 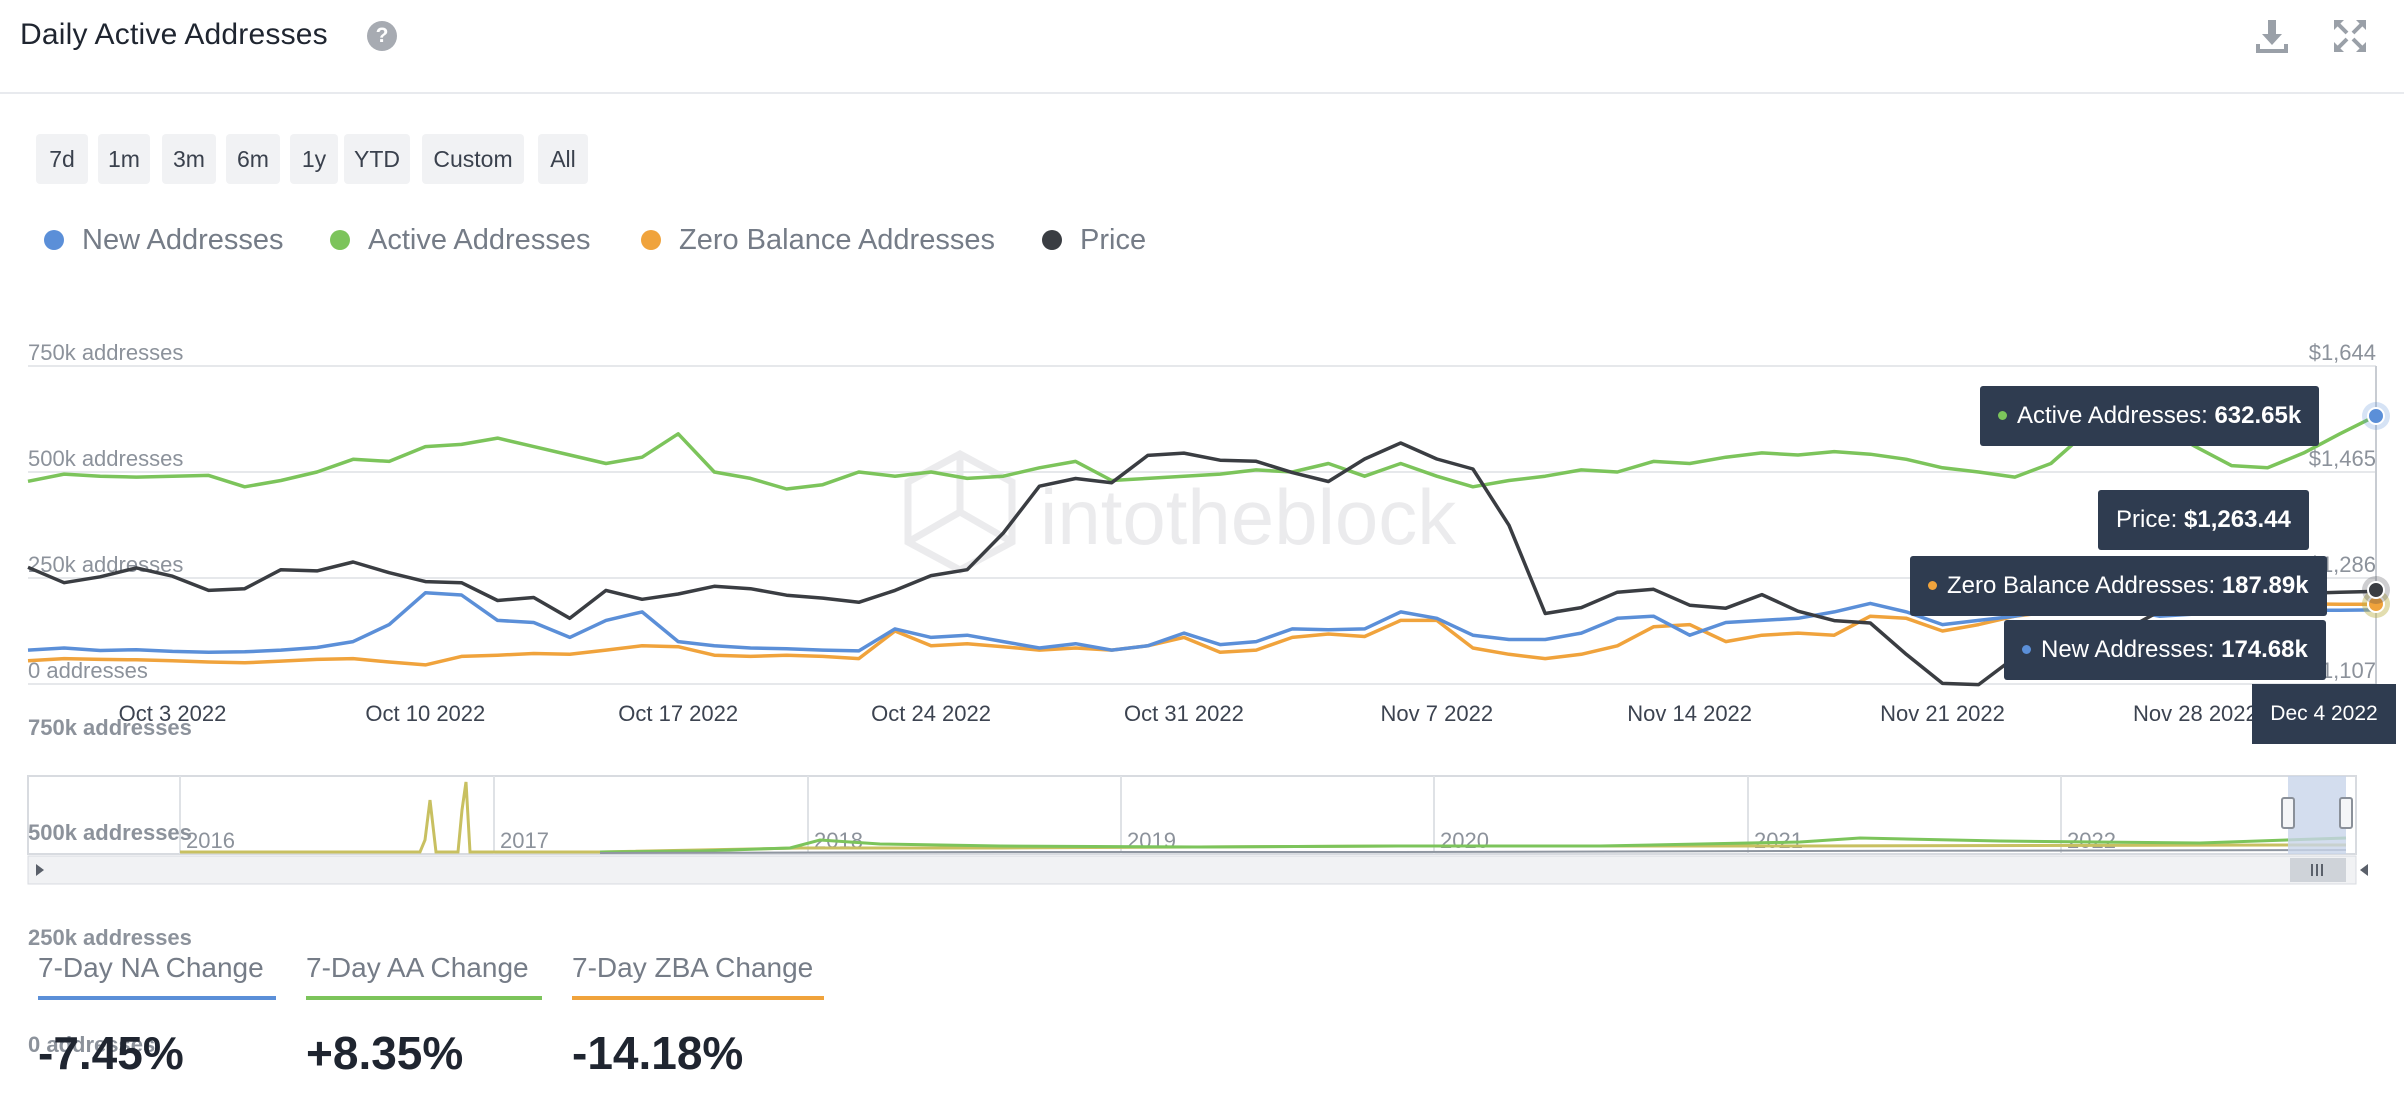 I want to click on series-line-new-addresses, so click(x=1202, y=622).